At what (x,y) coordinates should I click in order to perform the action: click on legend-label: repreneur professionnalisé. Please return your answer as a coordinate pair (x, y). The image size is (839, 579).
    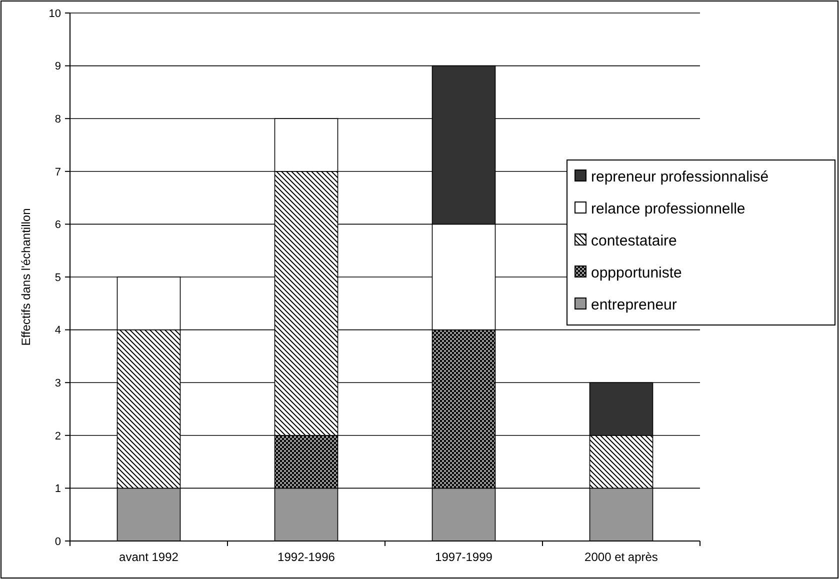
    Looking at the image, I should click on (680, 177).